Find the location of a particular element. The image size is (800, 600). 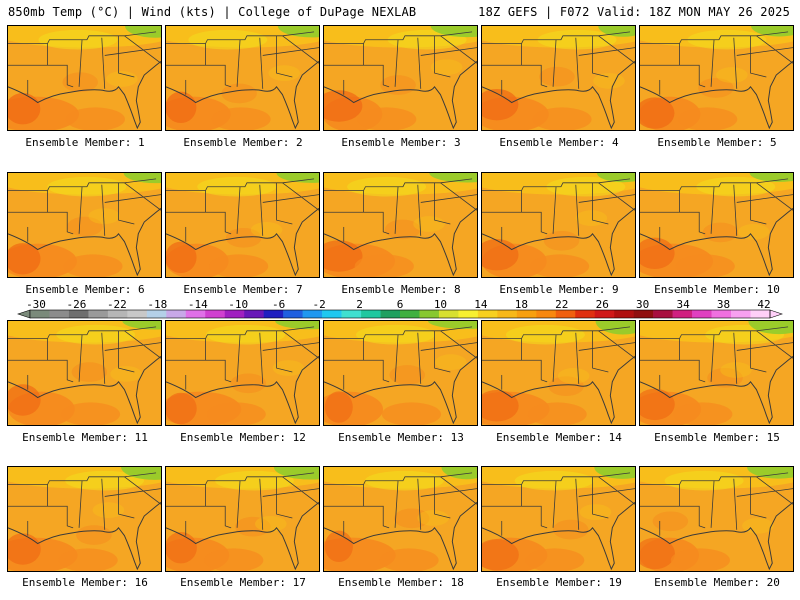

ensemble-member-label: Ensemble Member: 18 is located at coordinates (401, 582).